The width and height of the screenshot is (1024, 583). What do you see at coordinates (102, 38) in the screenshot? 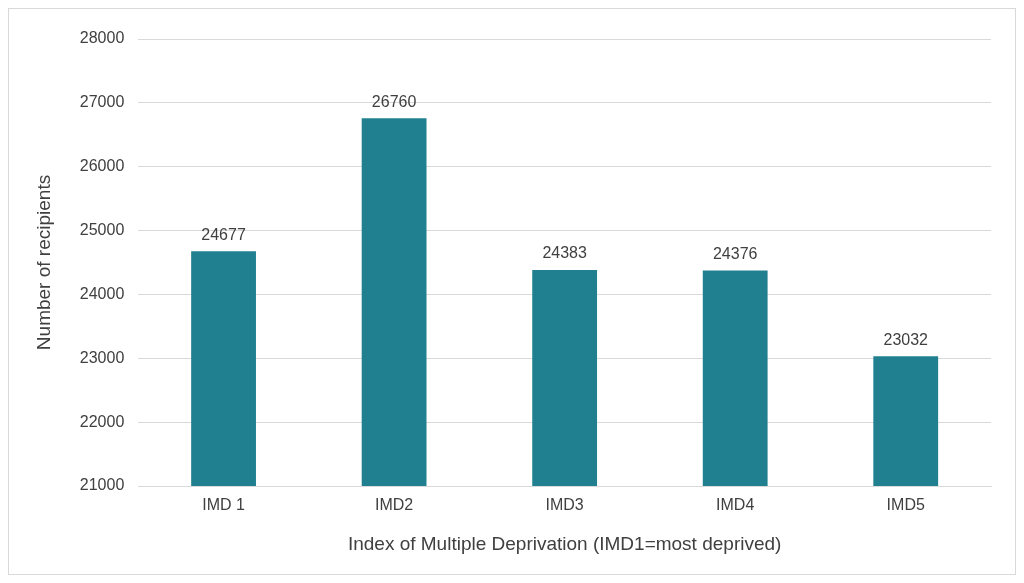
I see `y-tick-label: 28000` at bounding box center [102, 38].